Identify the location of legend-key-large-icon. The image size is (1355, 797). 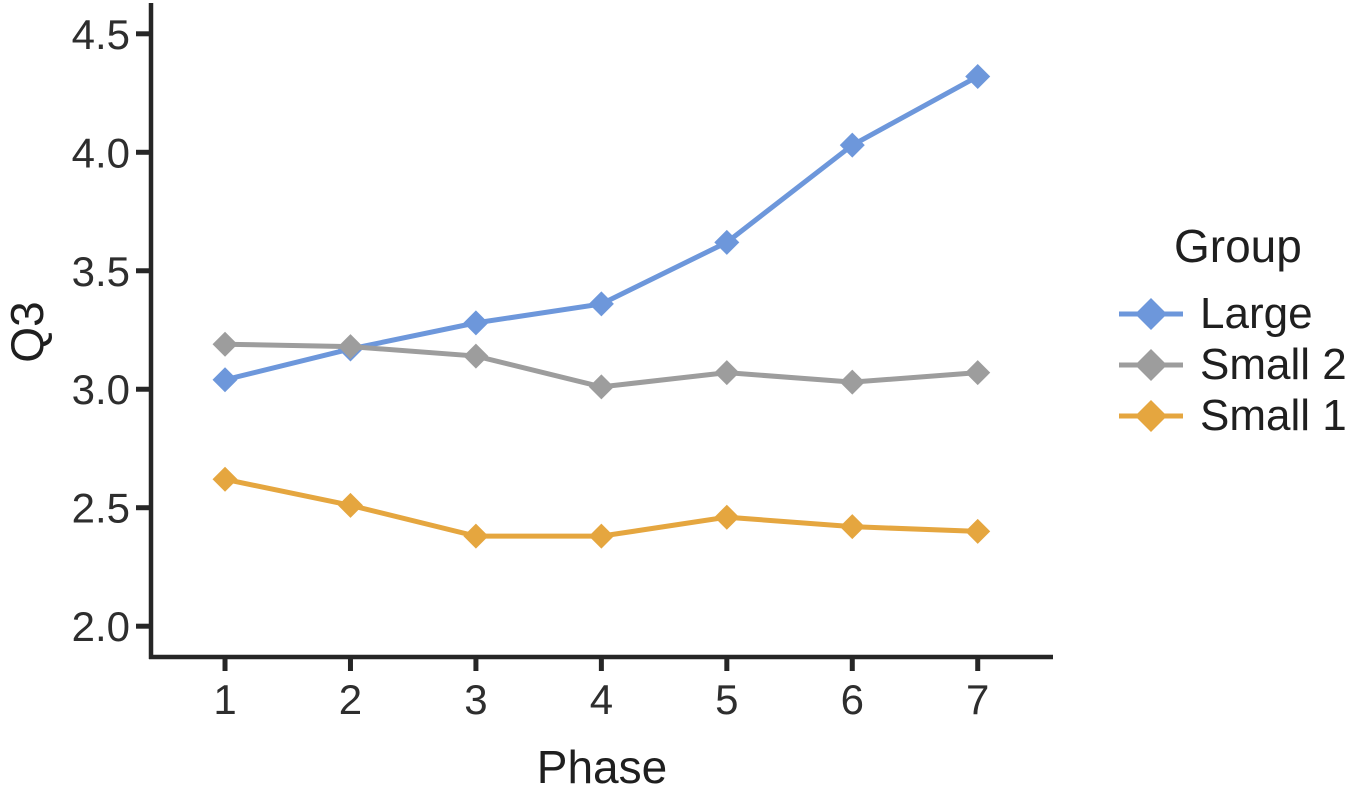
(1151, 313).